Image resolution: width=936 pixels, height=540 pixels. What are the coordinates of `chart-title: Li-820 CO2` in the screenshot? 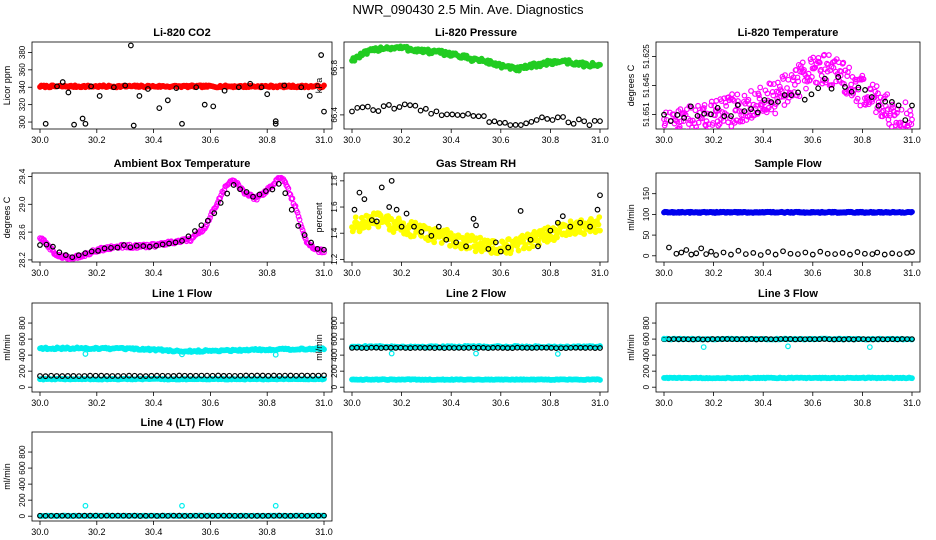 It's located at (181, 33).